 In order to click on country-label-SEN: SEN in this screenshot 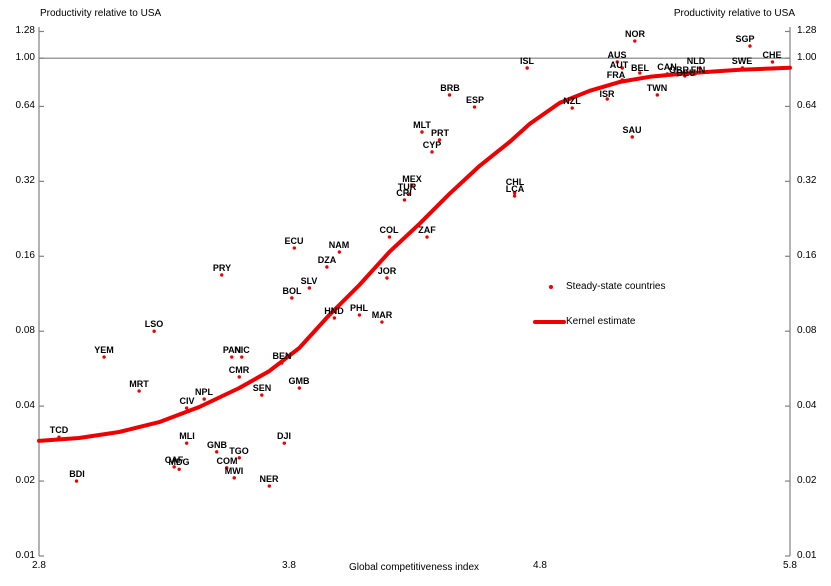, I will do `click(262, 388)`.